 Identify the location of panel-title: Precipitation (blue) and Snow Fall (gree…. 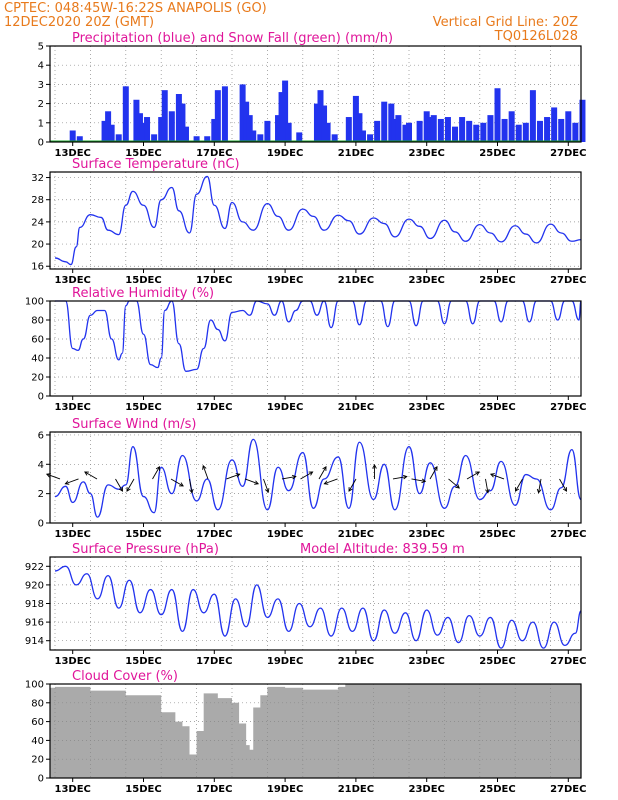
(232, 38).